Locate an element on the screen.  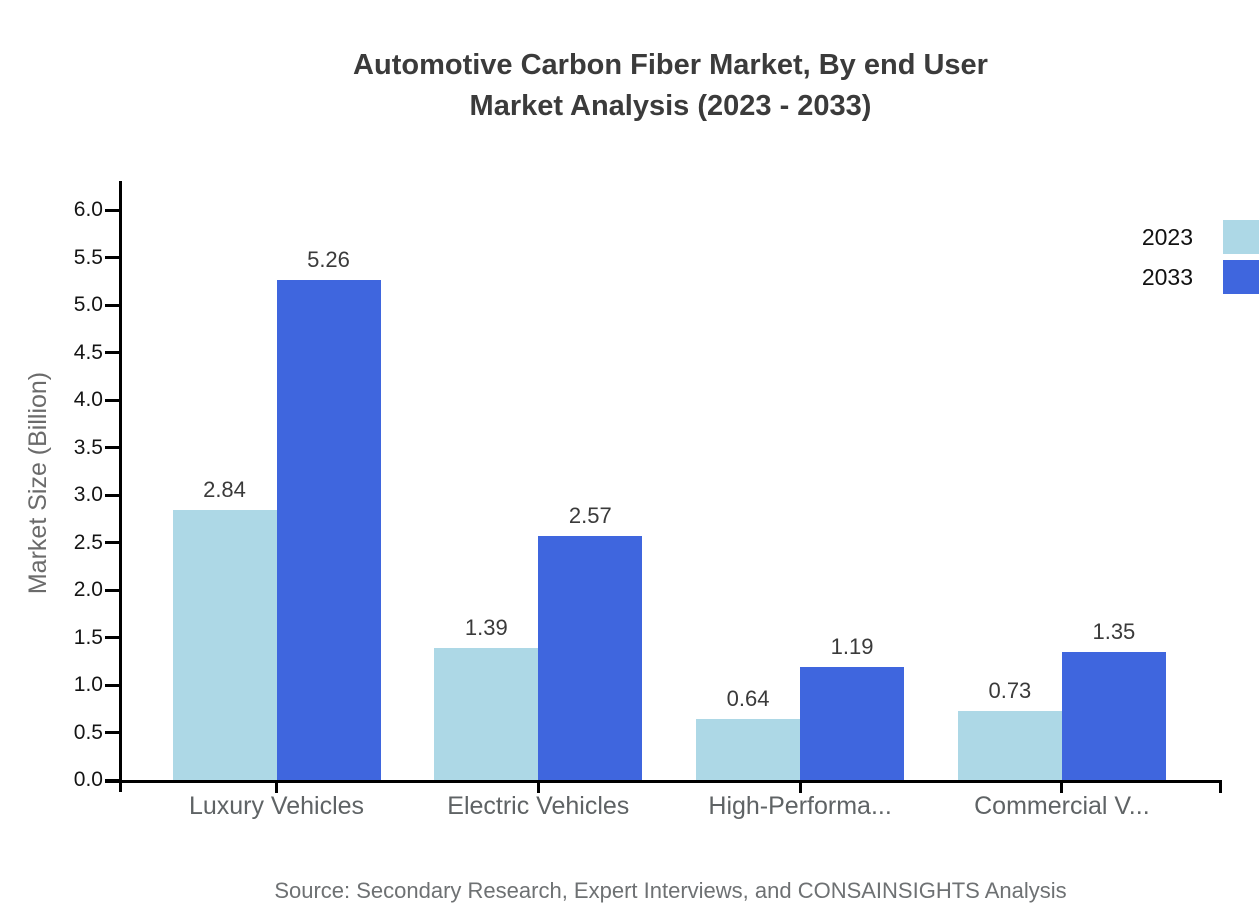
bar-value-label: 2.57 is located at coordinates (590, 515).